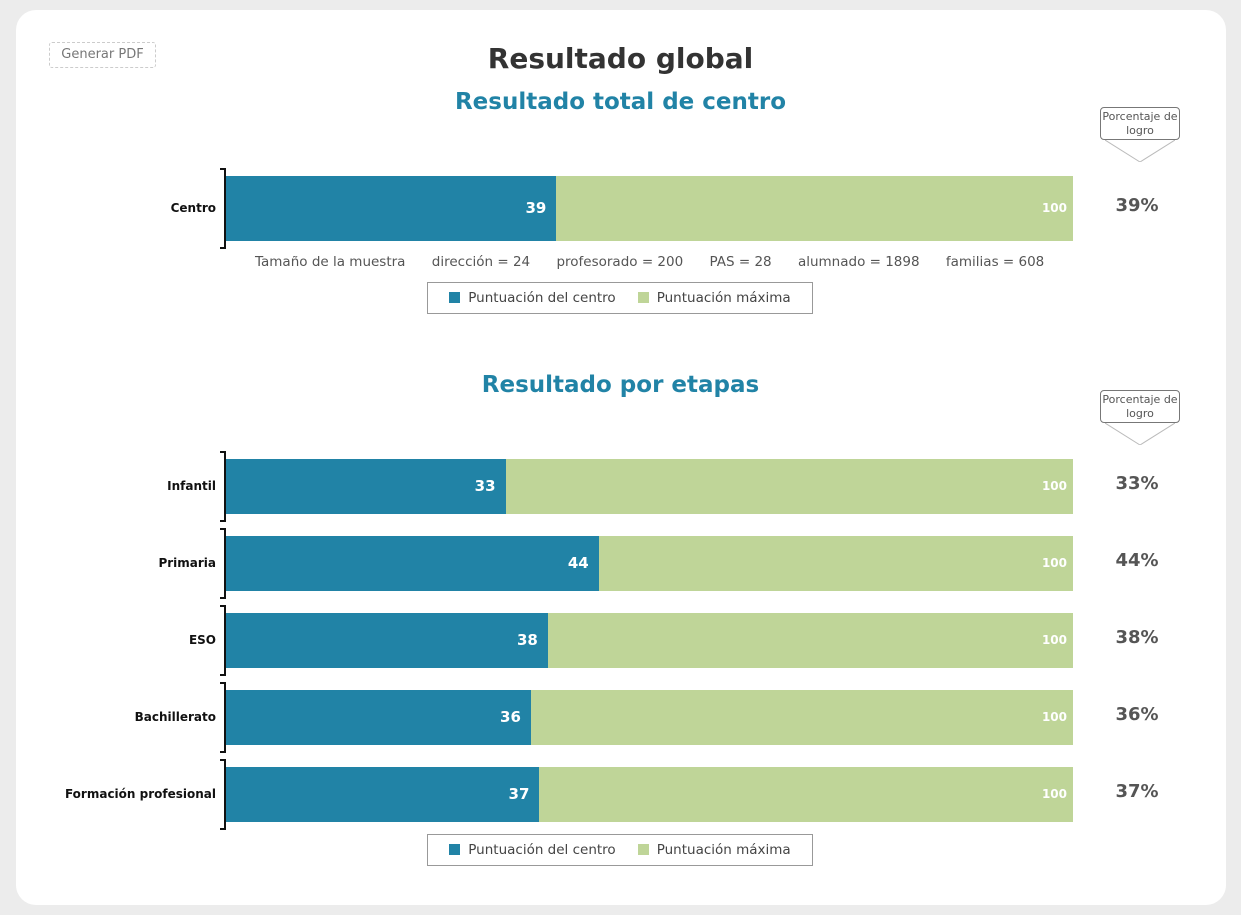 This screenshot has width=1241, height=915. What do you see at coordinates (527, 639) in the screenshot?
I see `value-label-centro: 38` at bounding box center [527, 639].